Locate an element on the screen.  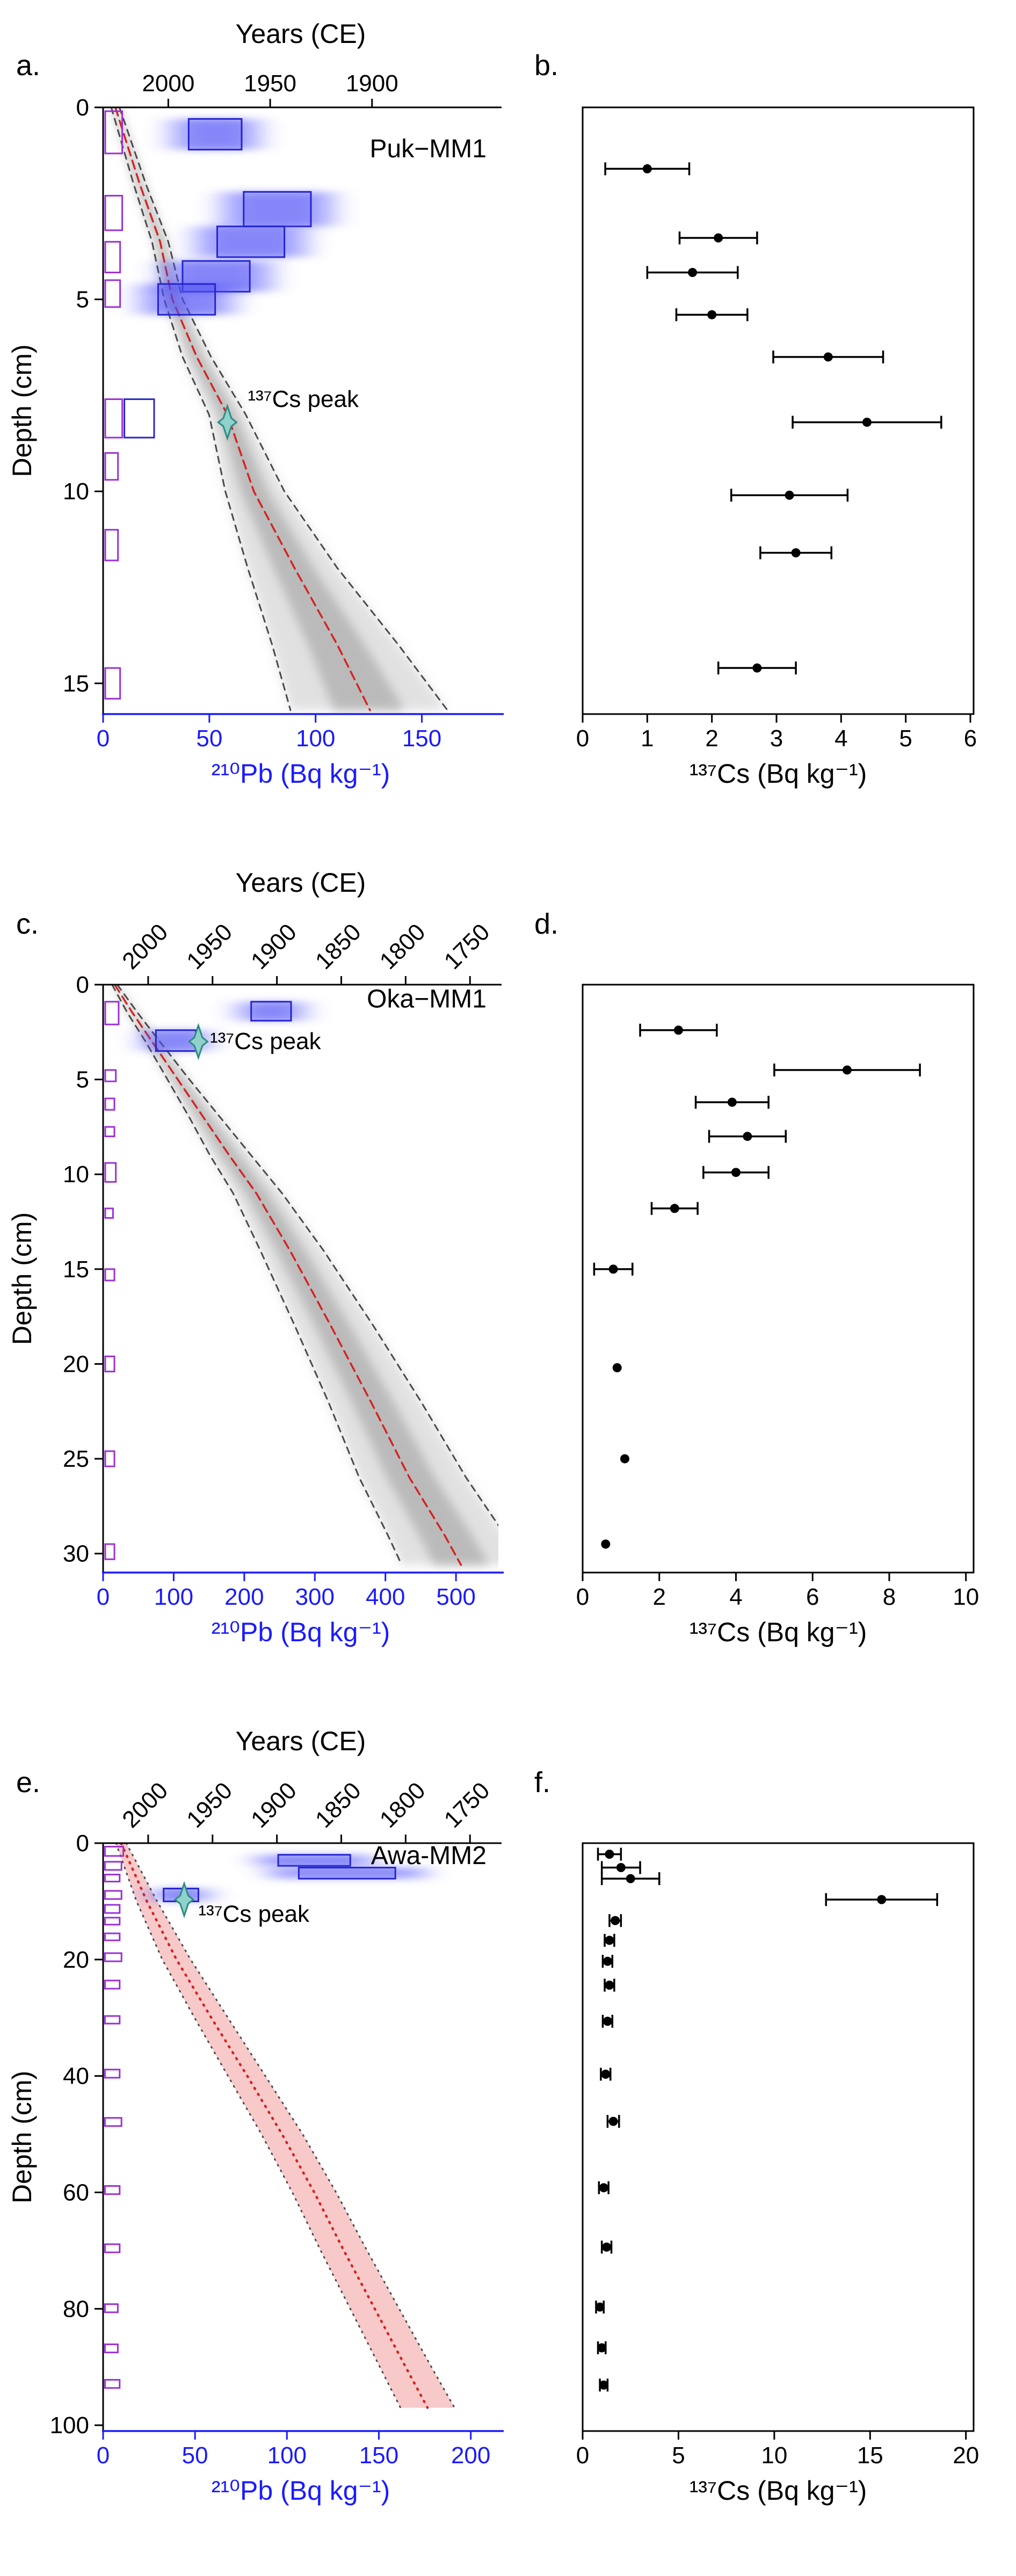
cs137-tick-label: 20 is located at coordinates (966, 2455).